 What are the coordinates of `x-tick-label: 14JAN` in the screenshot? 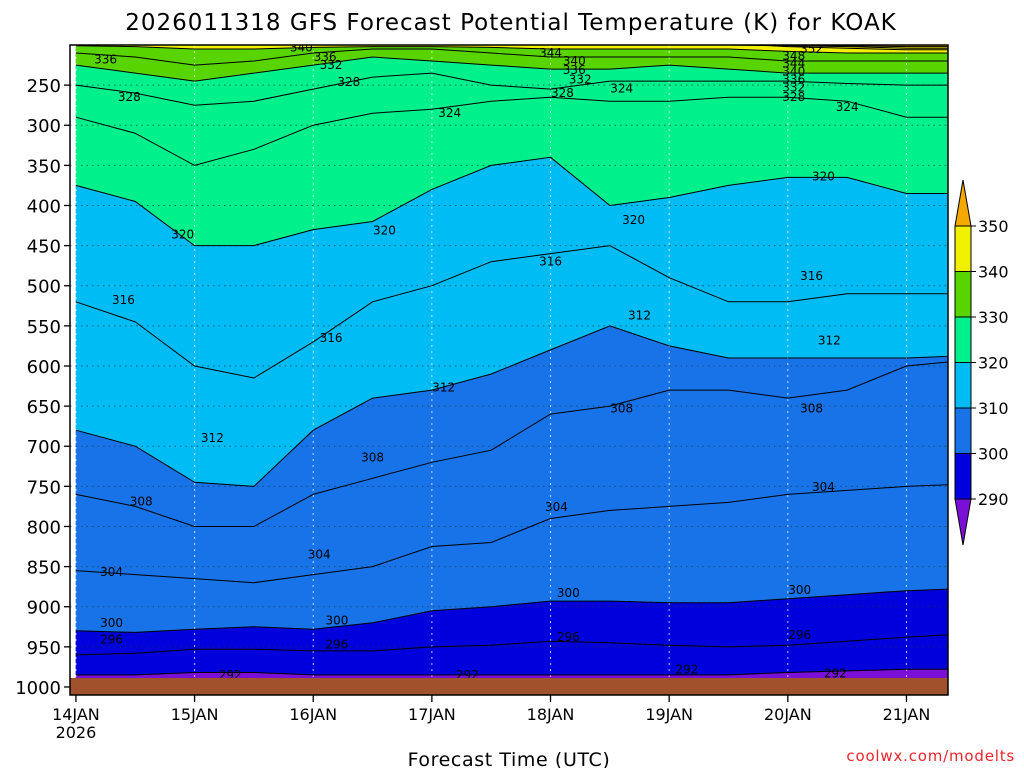 It's located at (76, 714).